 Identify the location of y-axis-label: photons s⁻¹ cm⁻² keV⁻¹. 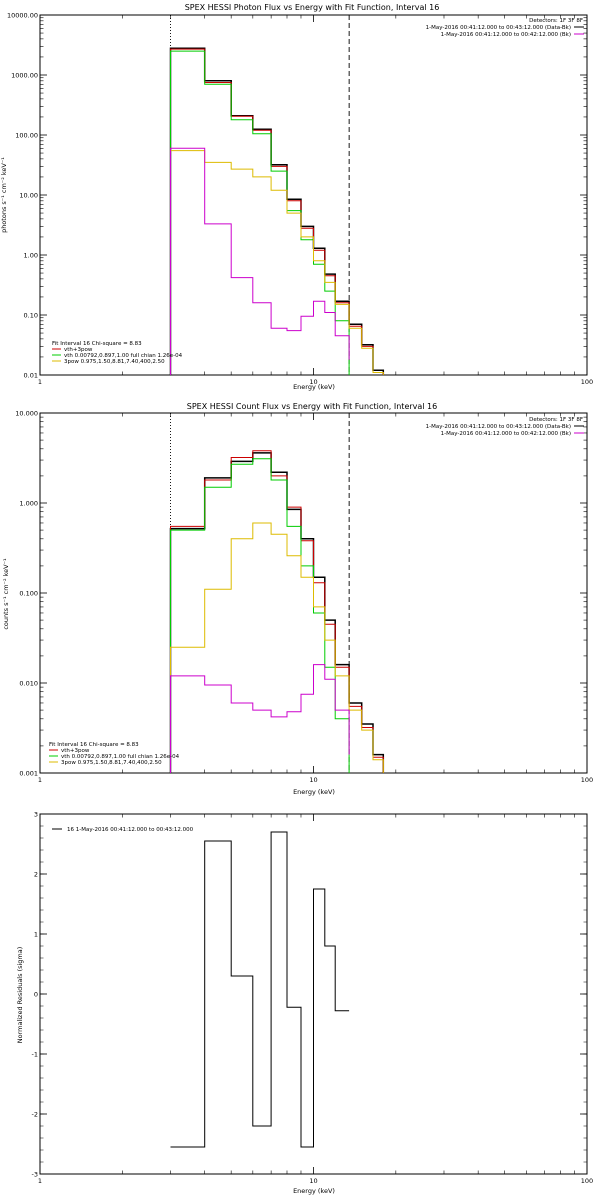
(4, 195).